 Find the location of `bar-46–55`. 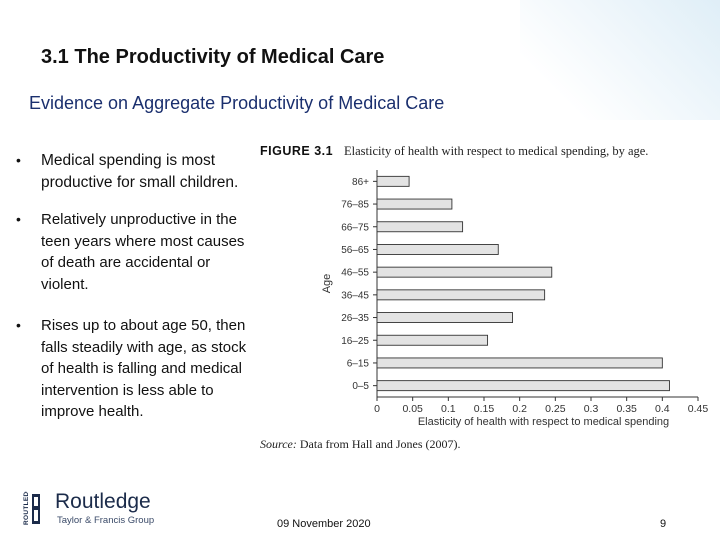

bar-46–55 is located at coordinates (464, 272).